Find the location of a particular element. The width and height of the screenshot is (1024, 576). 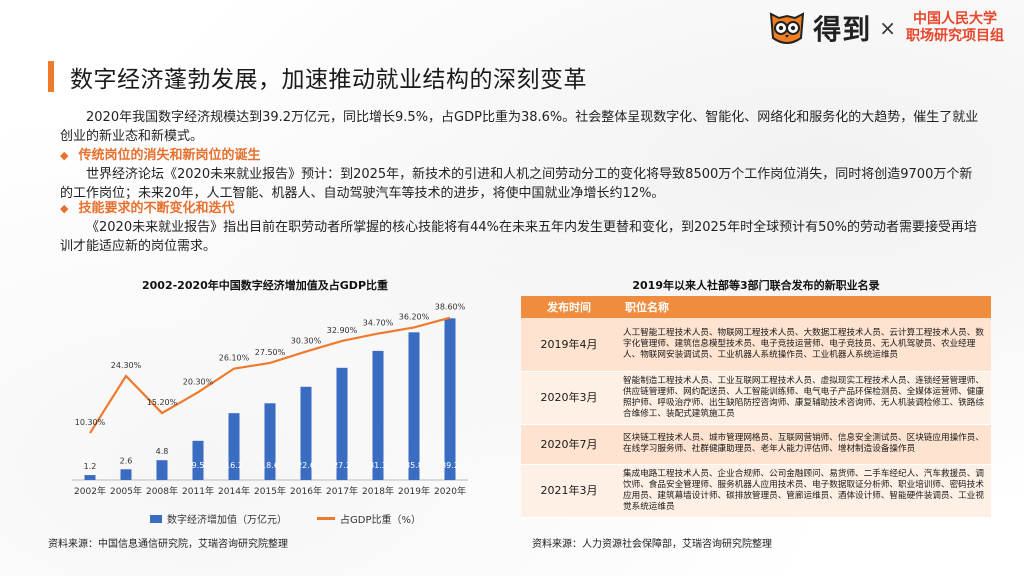

line-value-label: 32.90% is located at coordinates (342, 330).